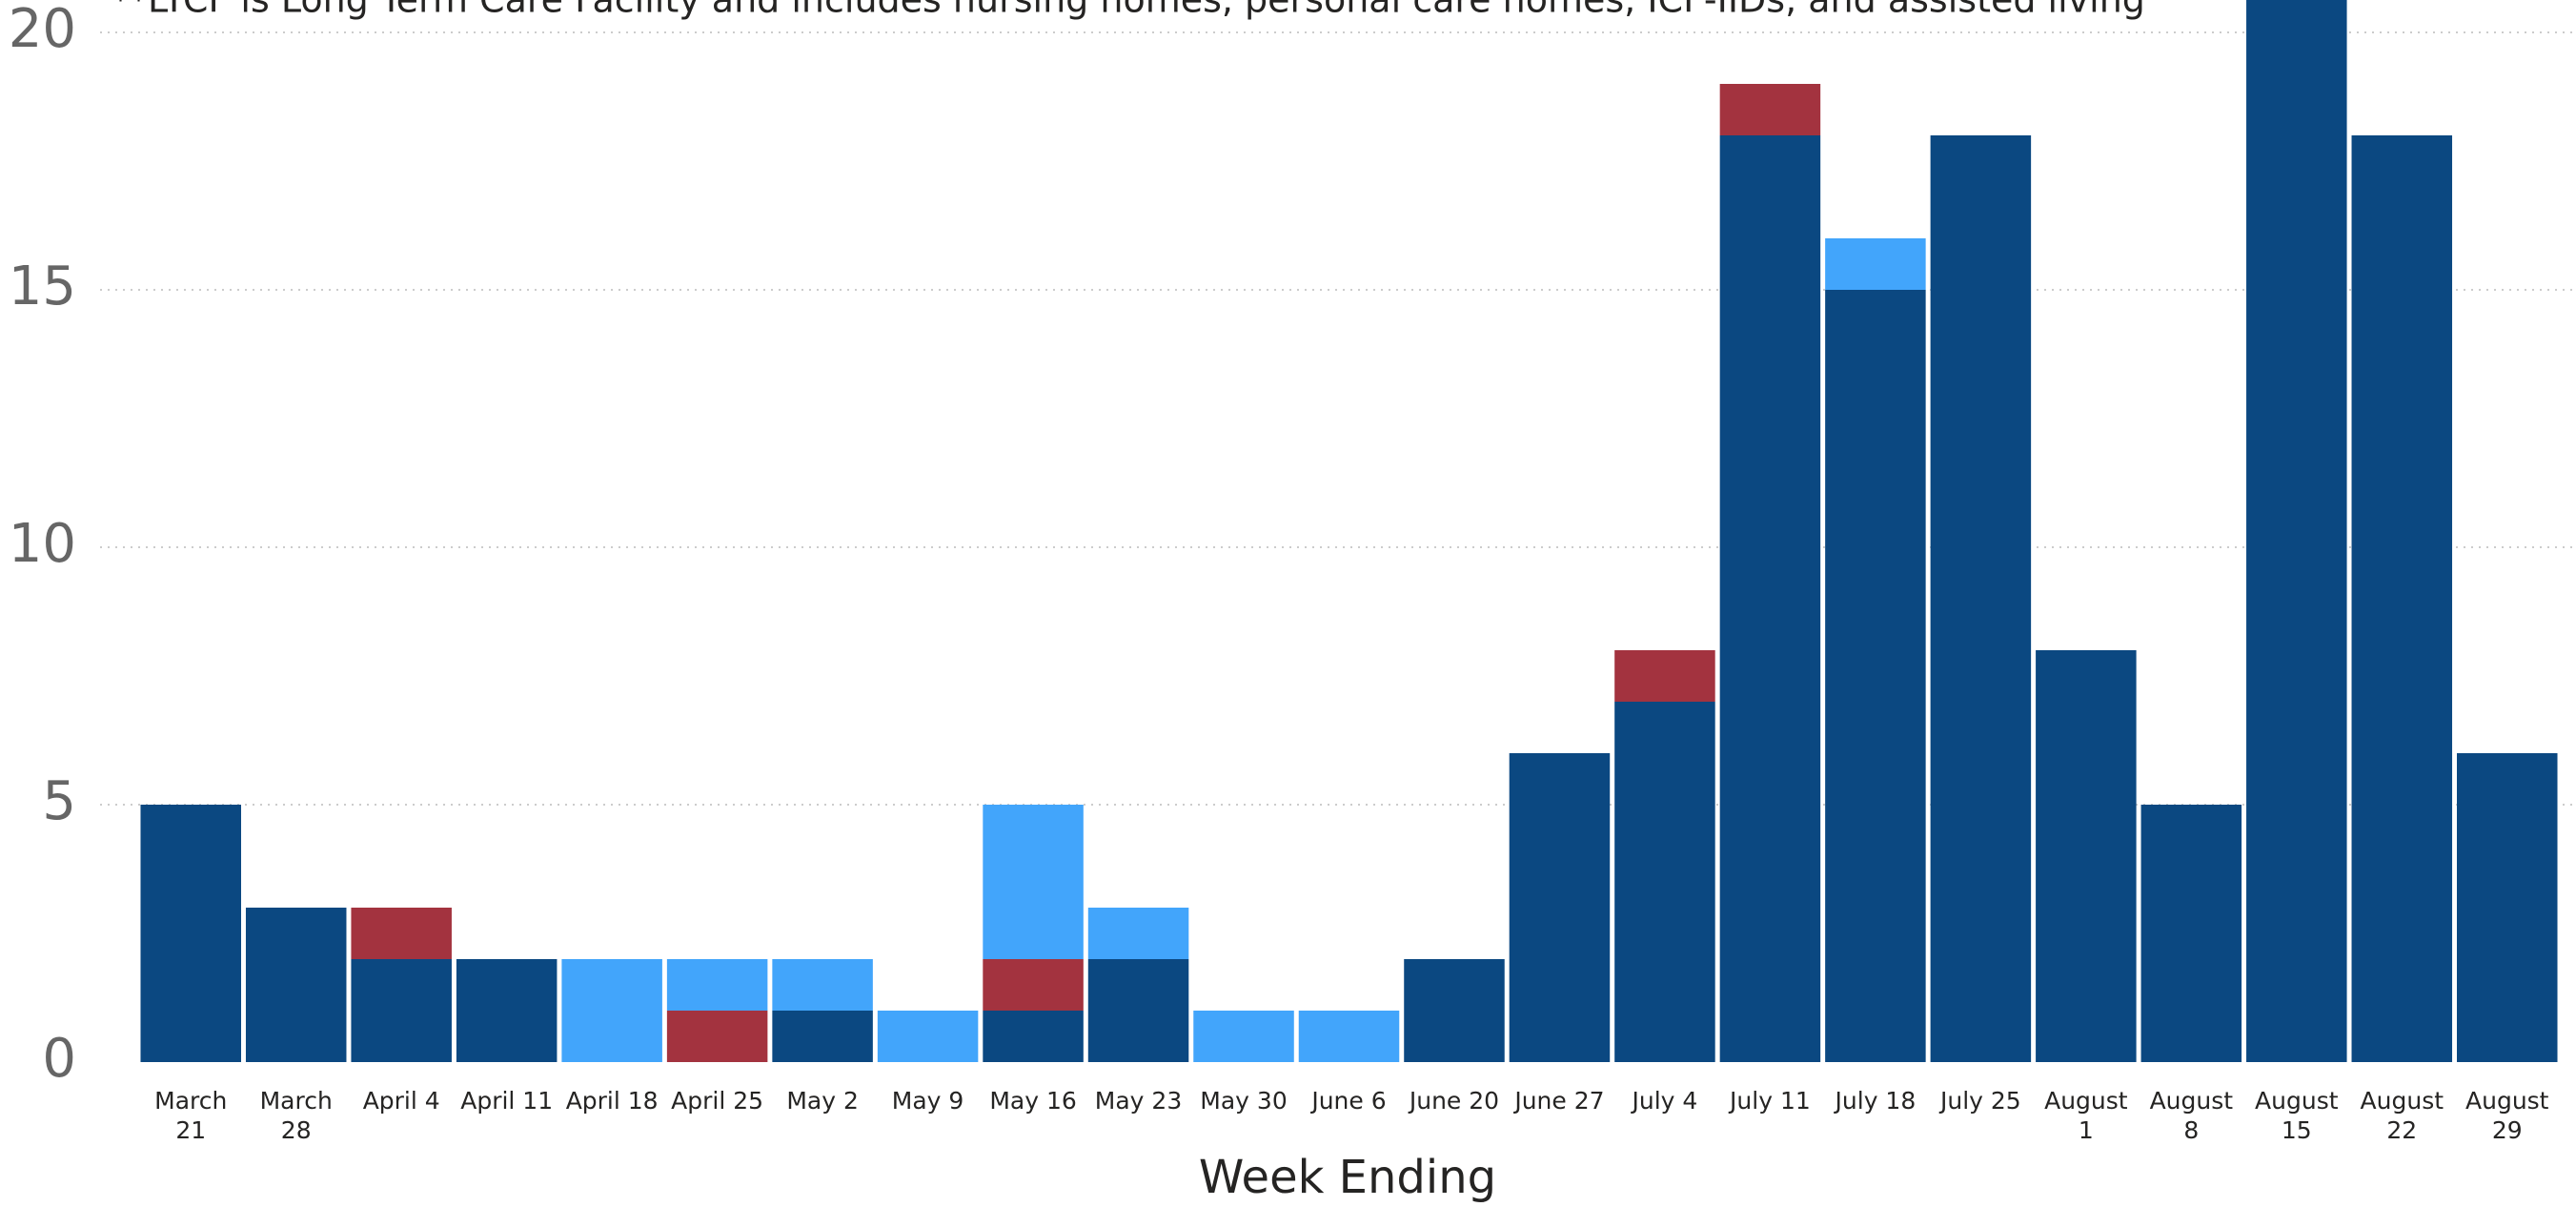  I want to click on y-tick-label: 10, so click(42, 544).